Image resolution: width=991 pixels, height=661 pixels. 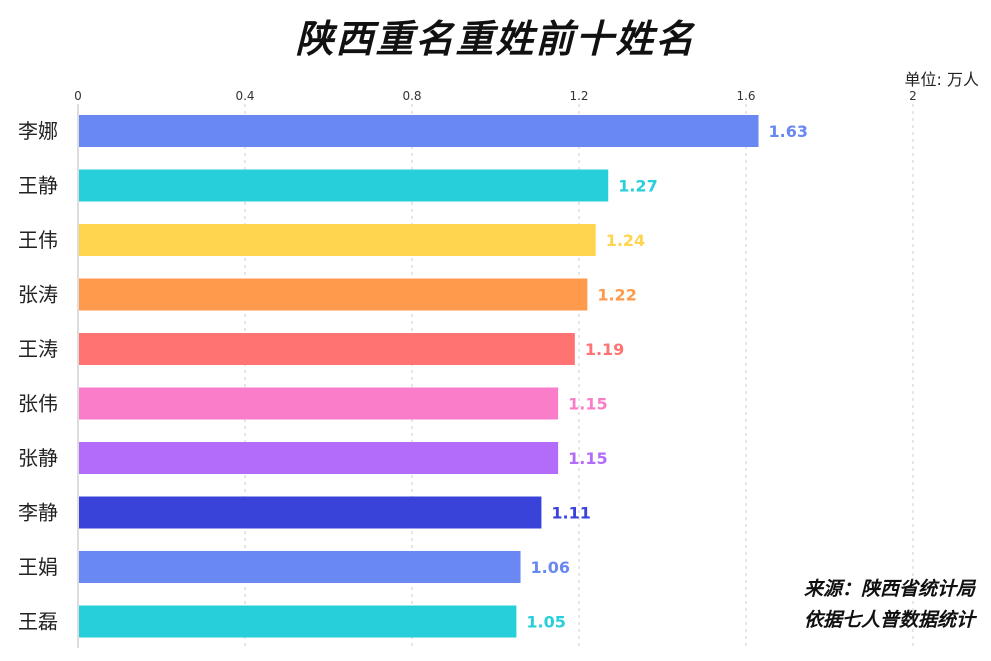 I want to click on chart-title: 陕西重名重姓前十姓名, so click(x=495, y=39).